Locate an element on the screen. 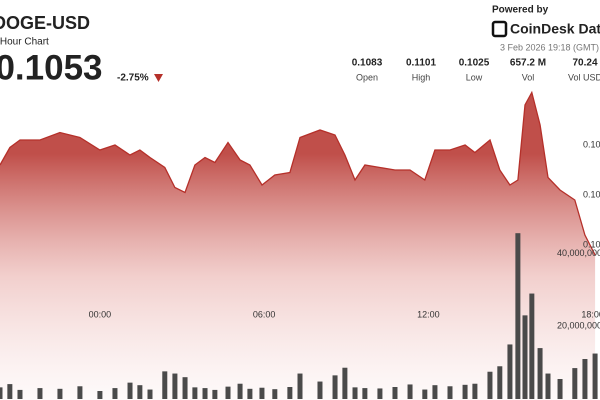 This screenshot has height=400, width=600. stat-label: Vol USD is located at coordinates (584, 77).